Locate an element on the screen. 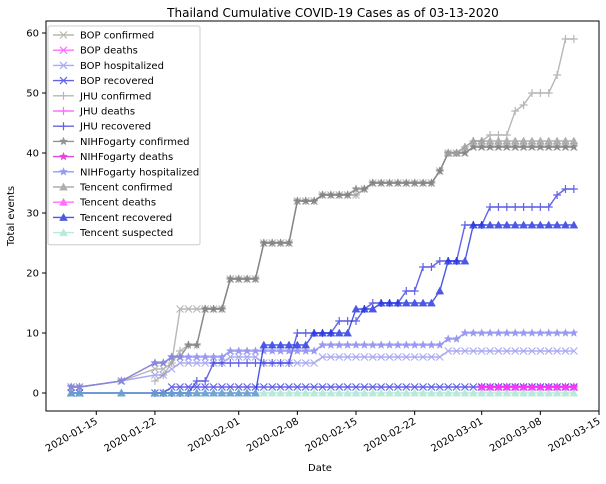  legend-item-nihfogarty-deaths is located at coordinates (63, 156).